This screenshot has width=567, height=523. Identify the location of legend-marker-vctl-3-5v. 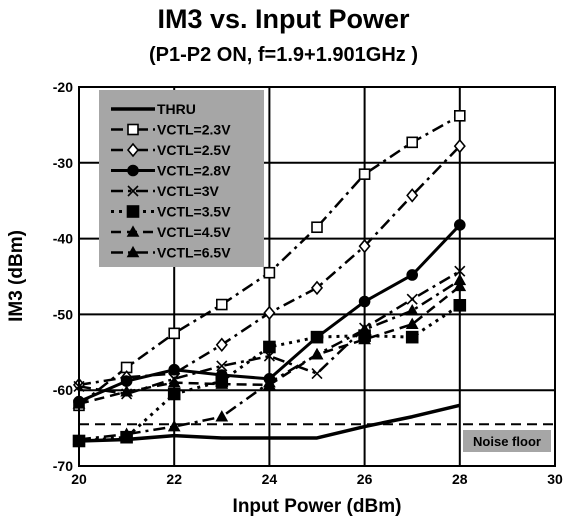
(133, 211).